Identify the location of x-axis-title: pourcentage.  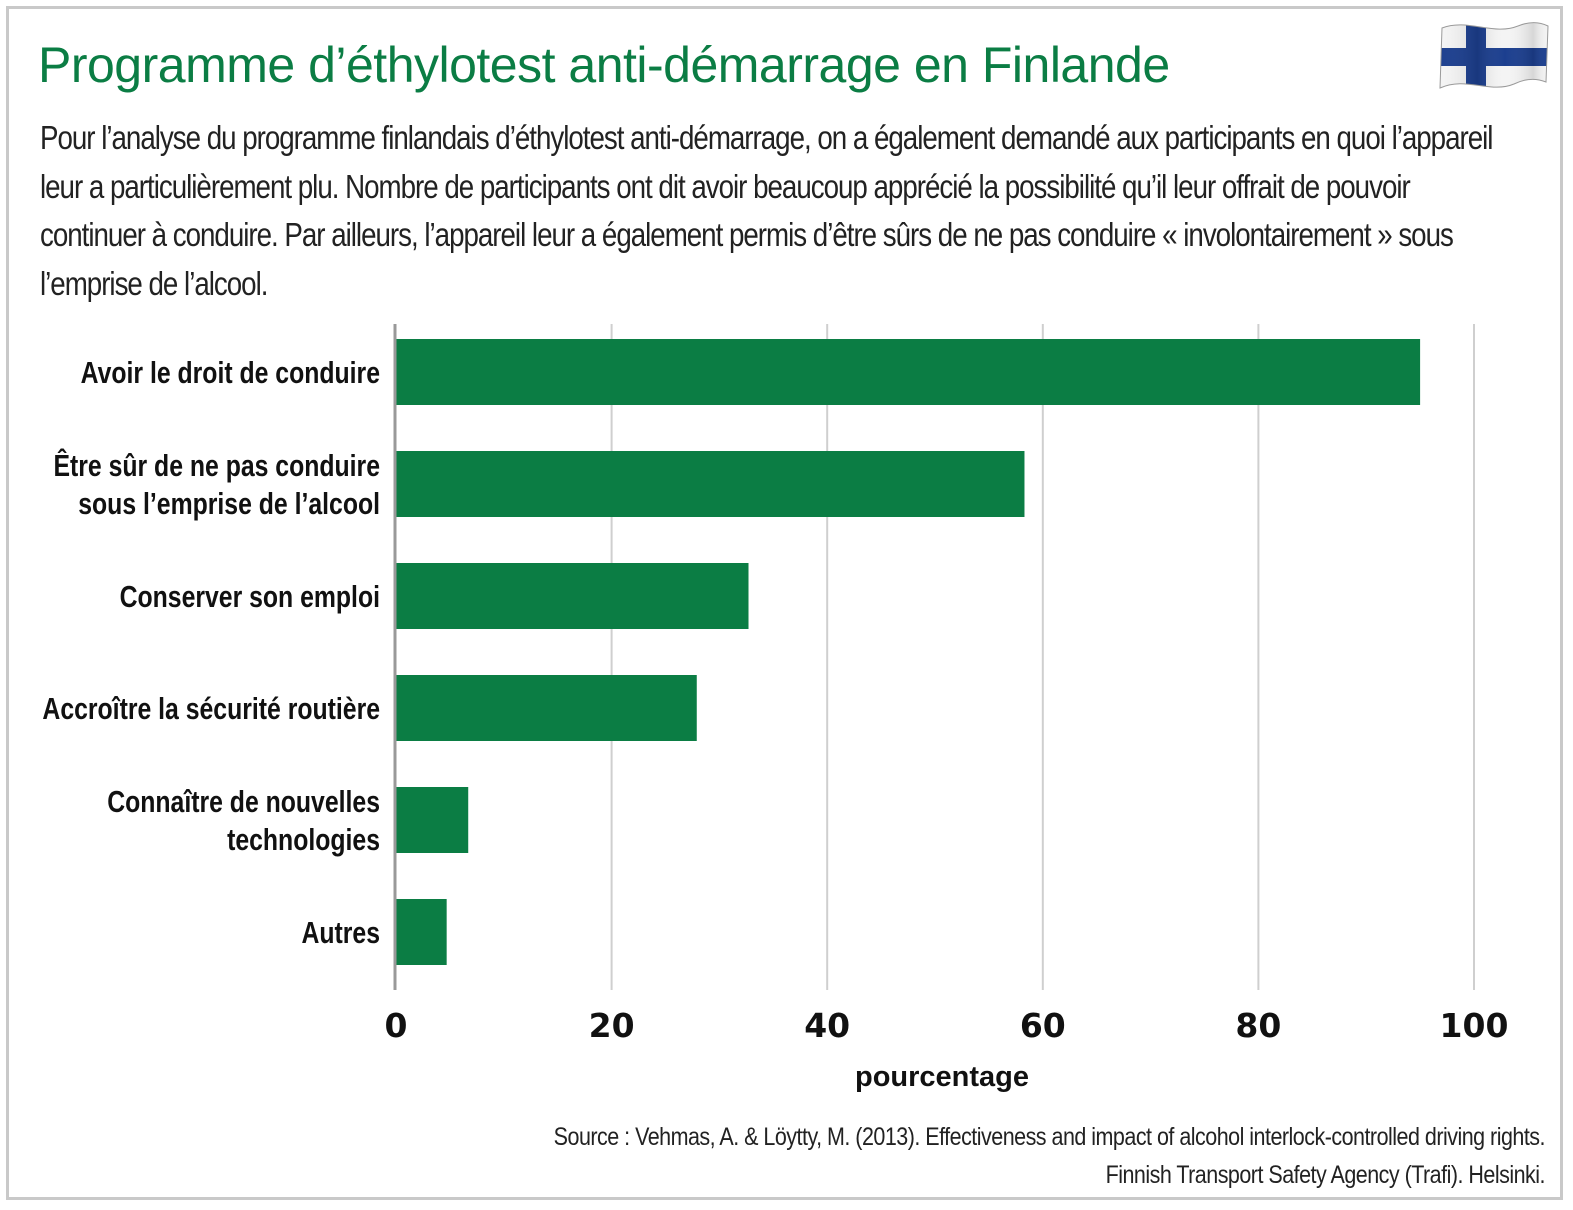
(942, 1077).